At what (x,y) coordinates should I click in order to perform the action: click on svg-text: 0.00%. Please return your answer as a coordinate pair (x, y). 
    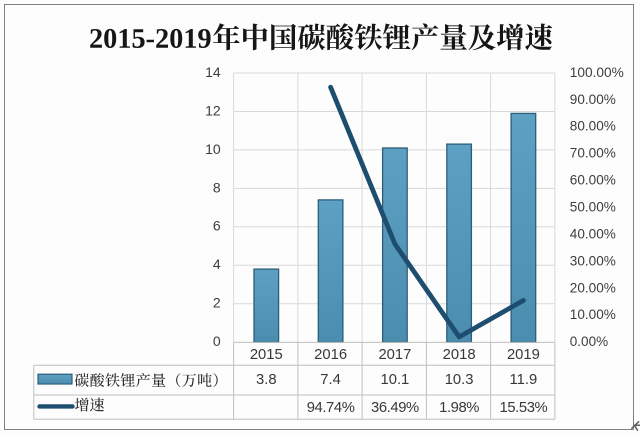
    Looking at the image, I should click on (589, 341).